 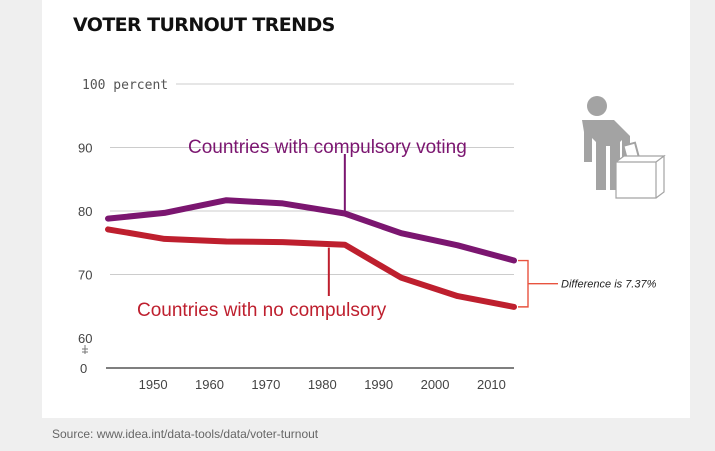 What do you see at coordinates (311, 268) in the screenshot?
I see `series-line-no-compulsory` at bounding box center [311, 268].